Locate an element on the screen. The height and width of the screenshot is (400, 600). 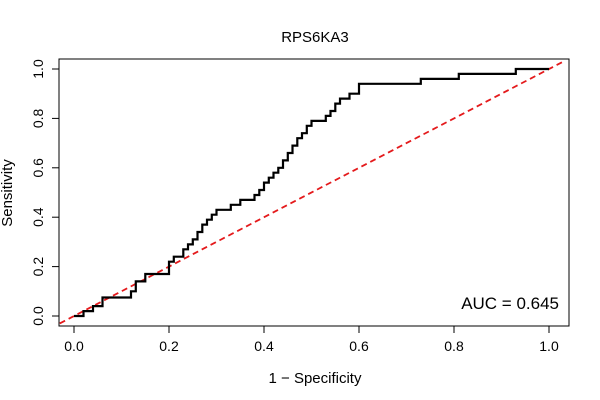
y-tick-label: 0.0 is located at coordinates (38, 316).